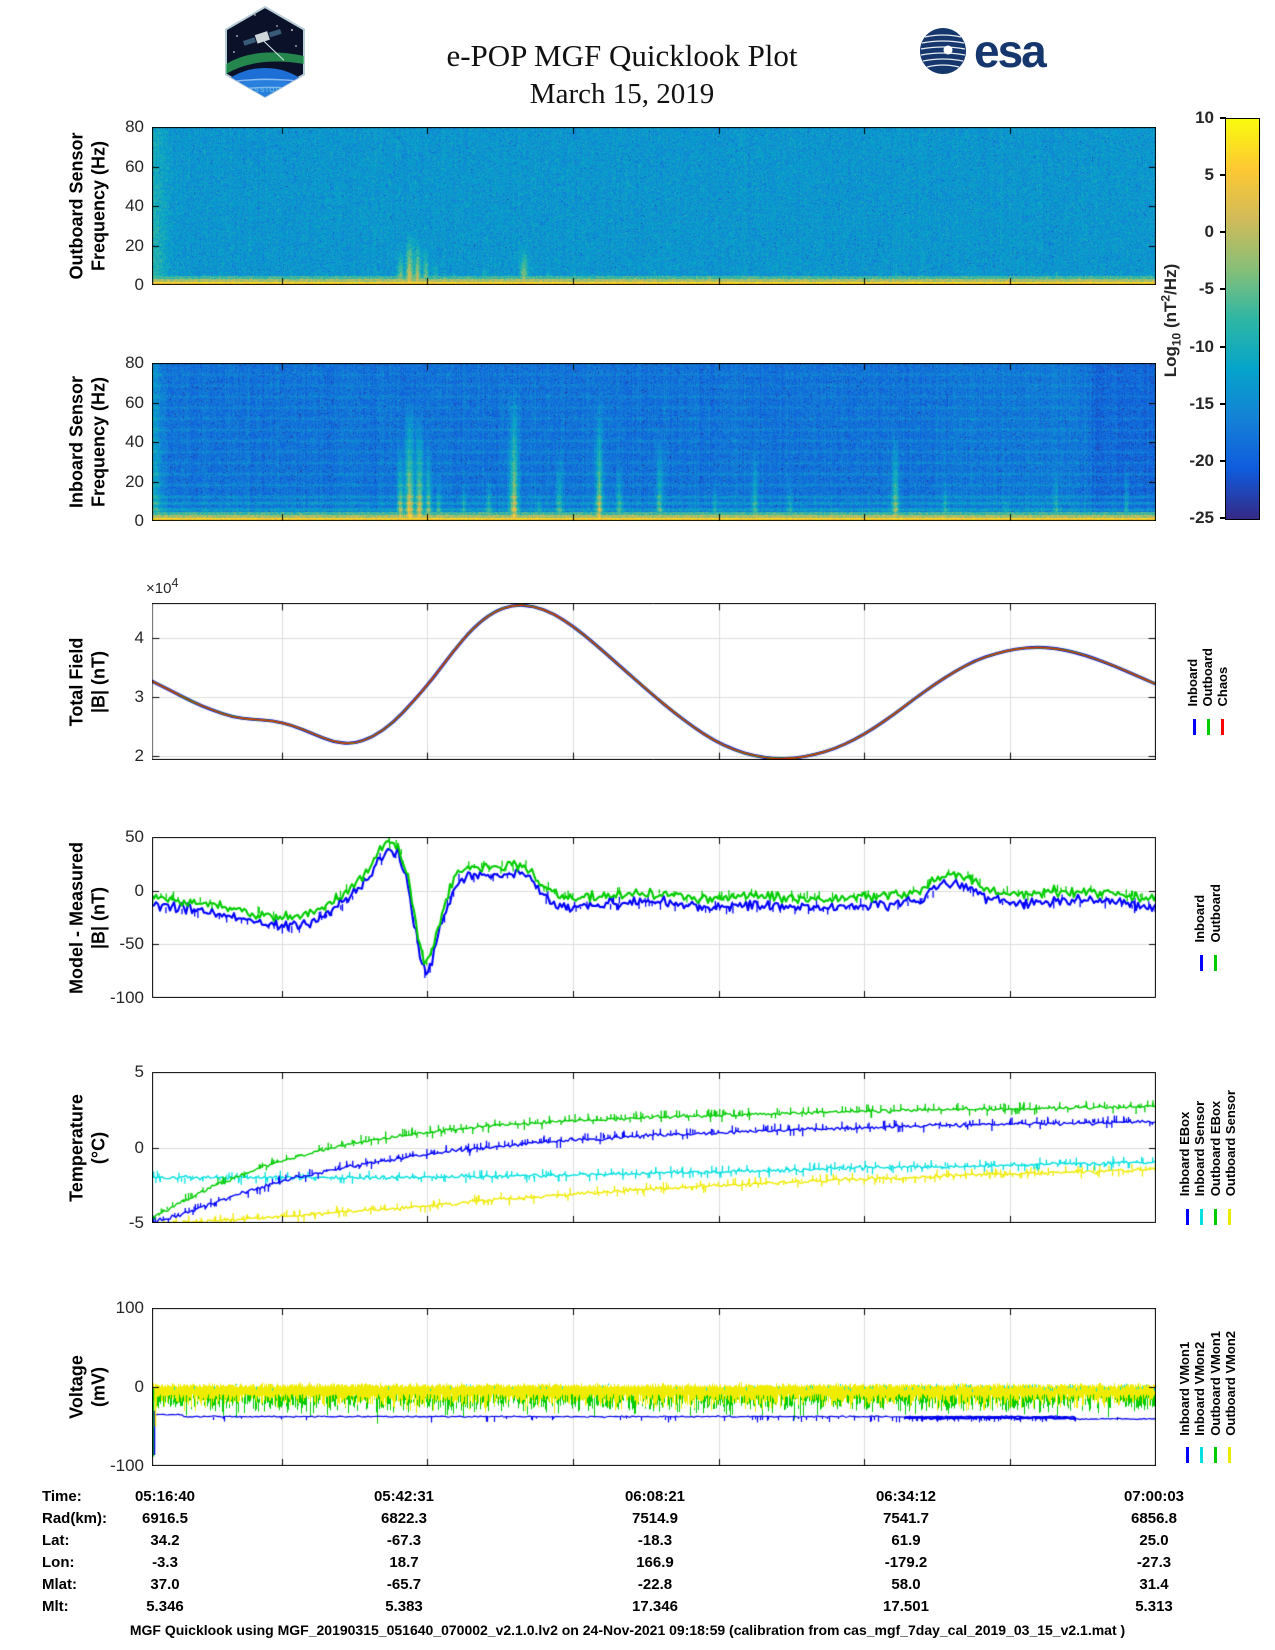  What do you see at coordinates (1215, 1383) in the screenshot?
I see `legend-label: Outboard VMon1` at bounding box center [1215, 1383].